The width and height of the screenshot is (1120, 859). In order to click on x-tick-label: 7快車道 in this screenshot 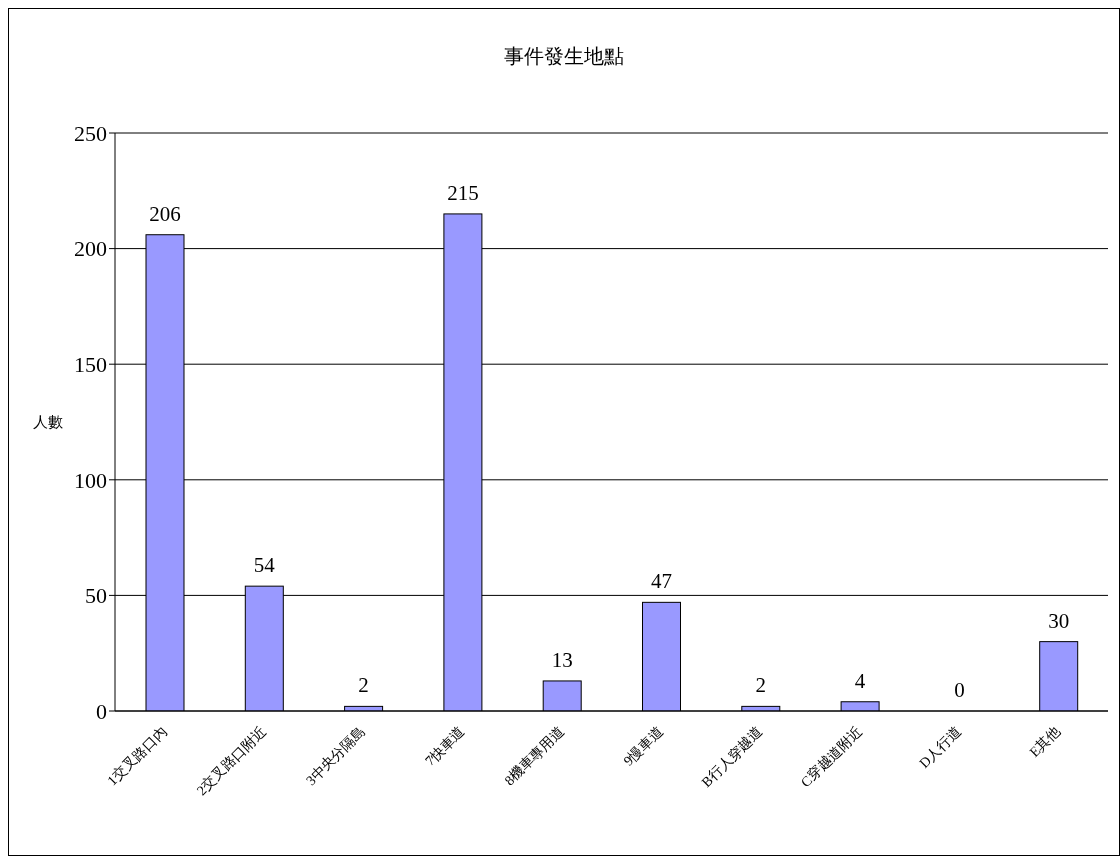, I will do `click(445, 746)`.